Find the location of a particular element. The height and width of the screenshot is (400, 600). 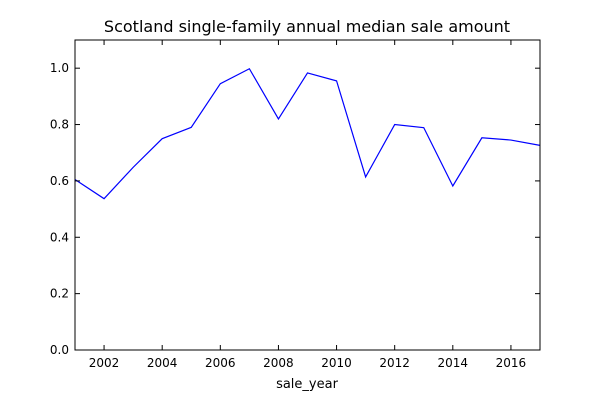

x-tick-label: 2016 is located at coordinates (511, 363).